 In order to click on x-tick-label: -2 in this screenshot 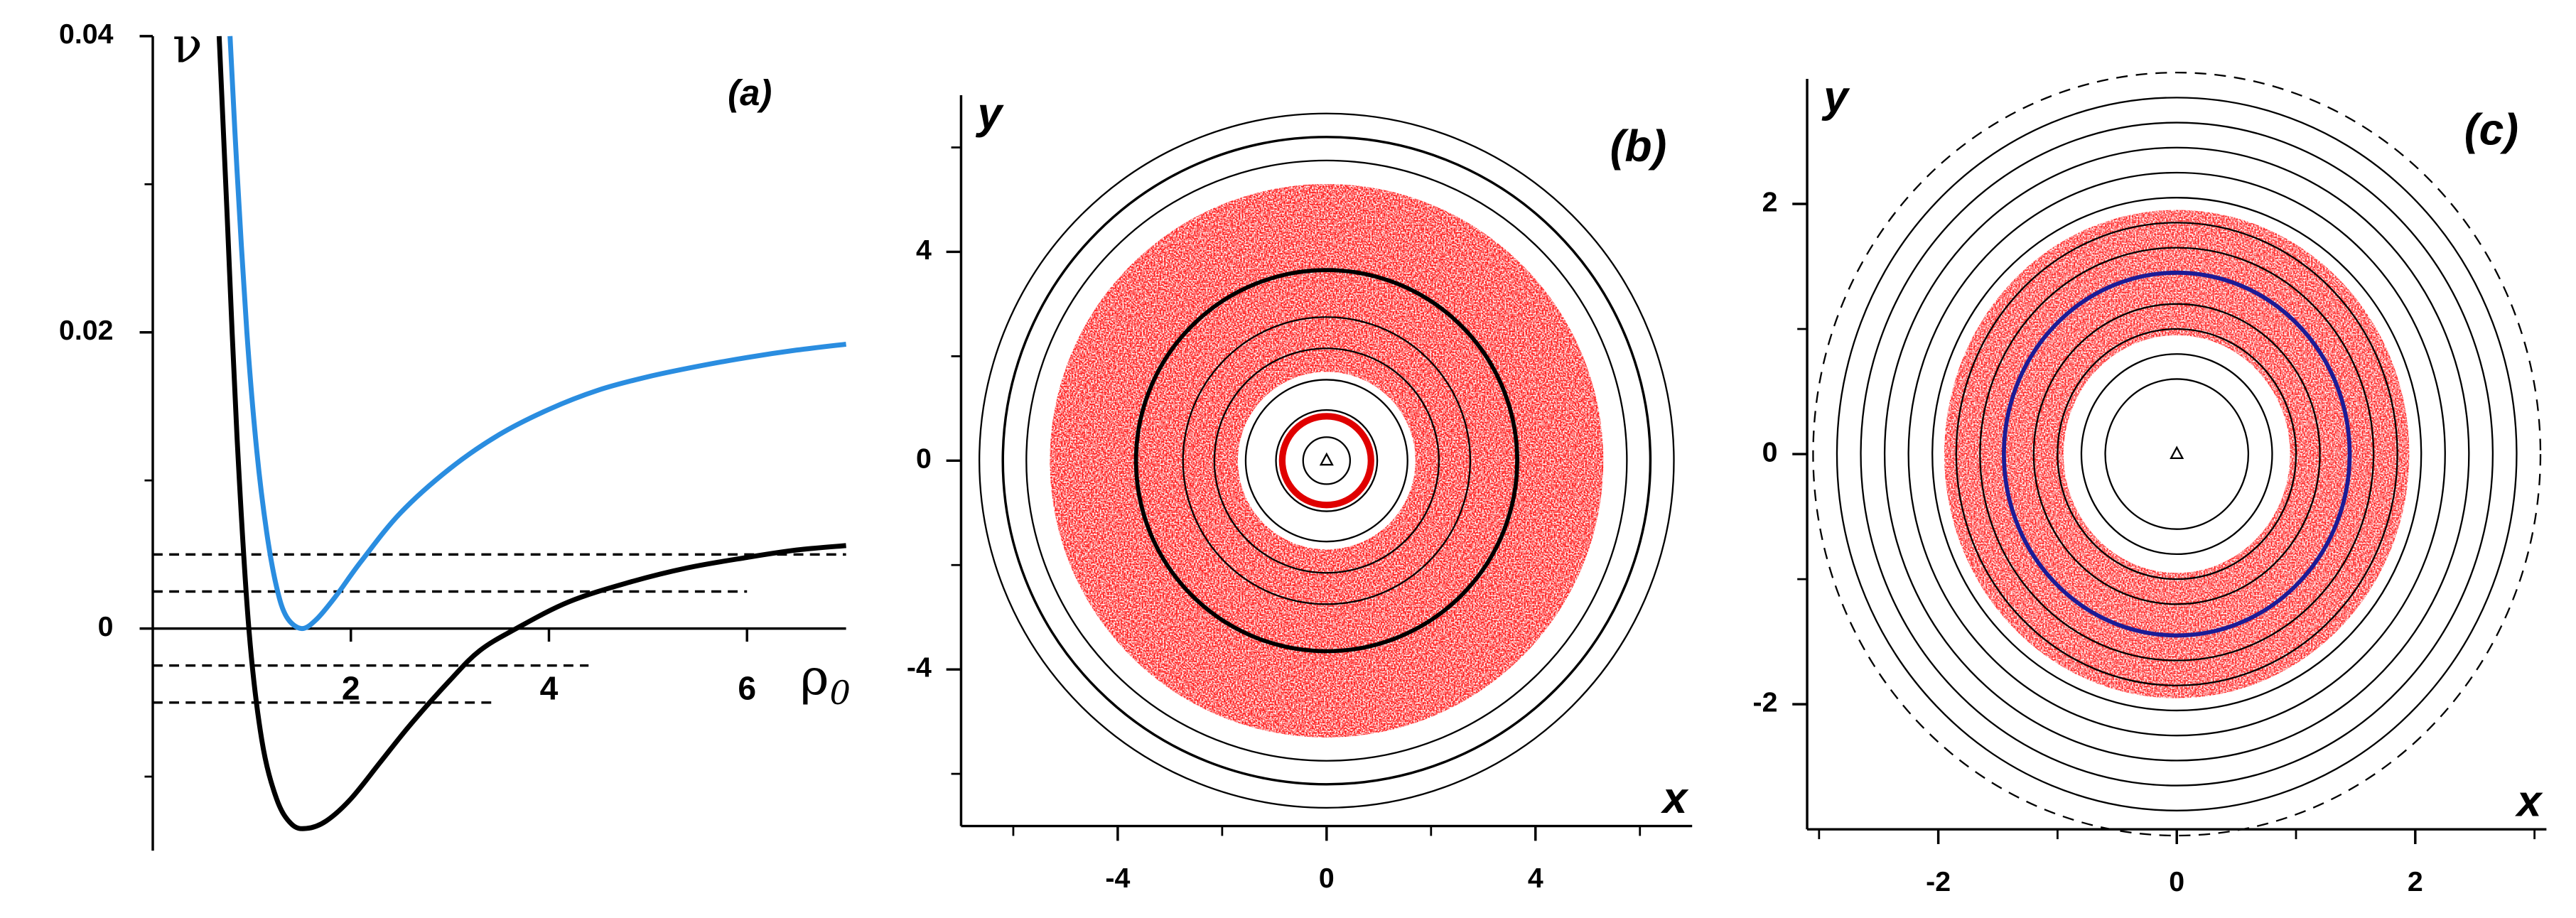, I will do `click(1939, 881)`.